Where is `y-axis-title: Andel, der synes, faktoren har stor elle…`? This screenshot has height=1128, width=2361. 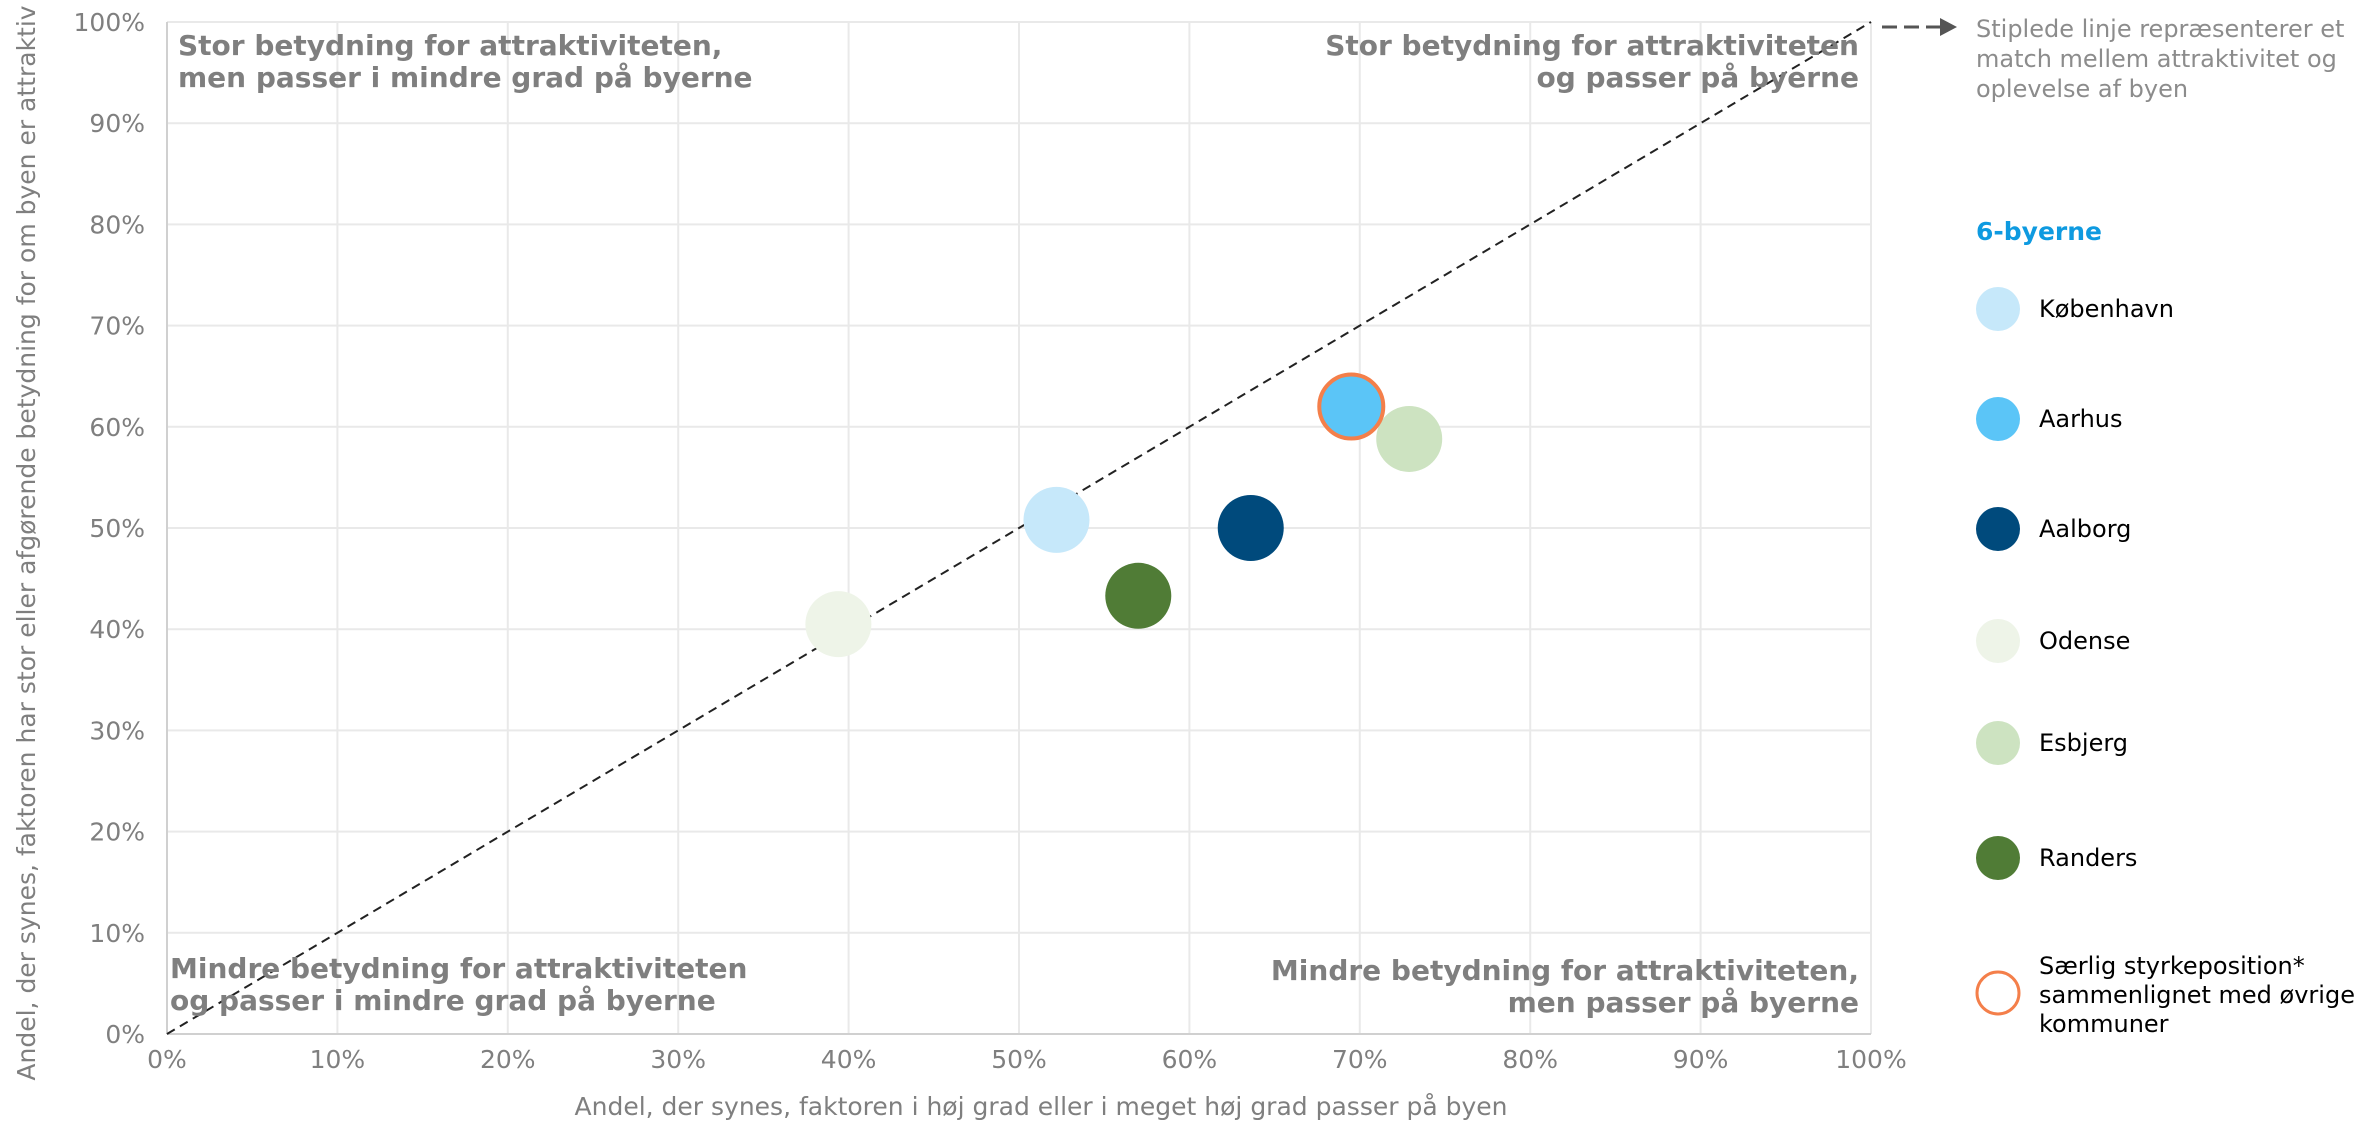 y-axis-title: Andel, der synes, faktoren har stor elle… is located at coordinates (26, 542).